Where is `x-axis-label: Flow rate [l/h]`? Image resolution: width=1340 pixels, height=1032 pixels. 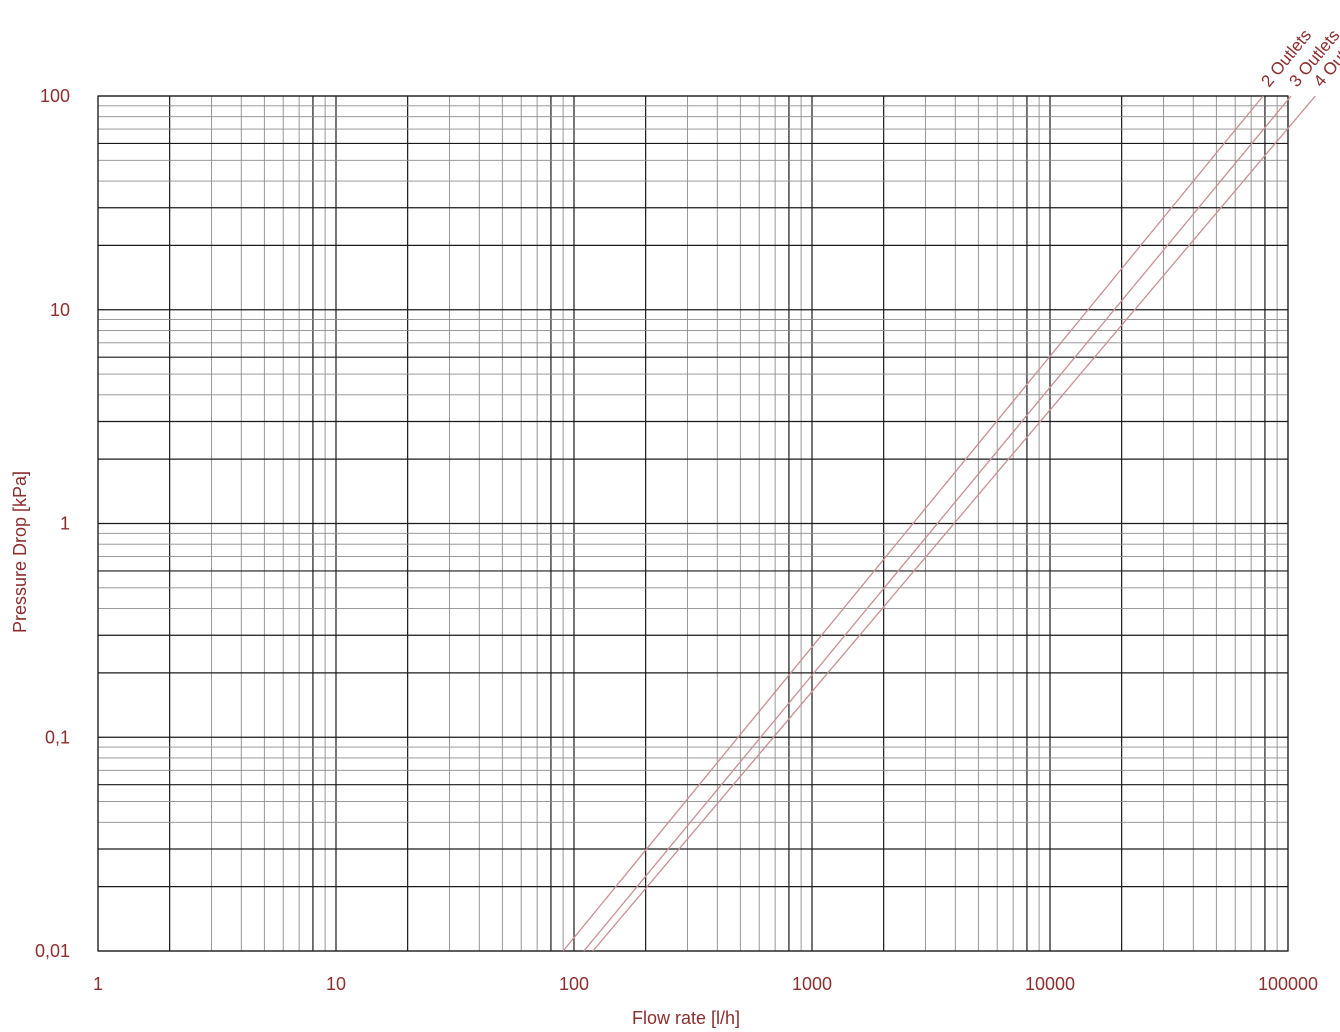 x-axis-label: Flow rate [l/h] is located at coordinates (686, 1018).